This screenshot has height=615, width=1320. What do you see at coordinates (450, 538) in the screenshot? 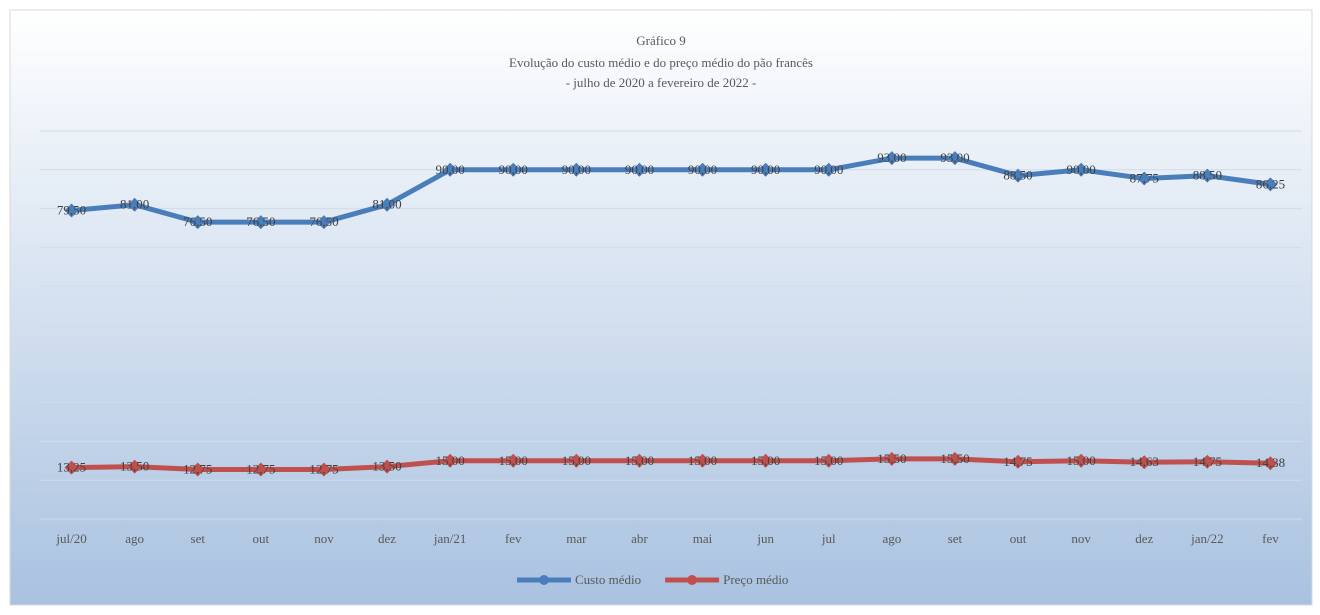
I see `x-tick-label: jan/21` at bounding box center [450, 538].